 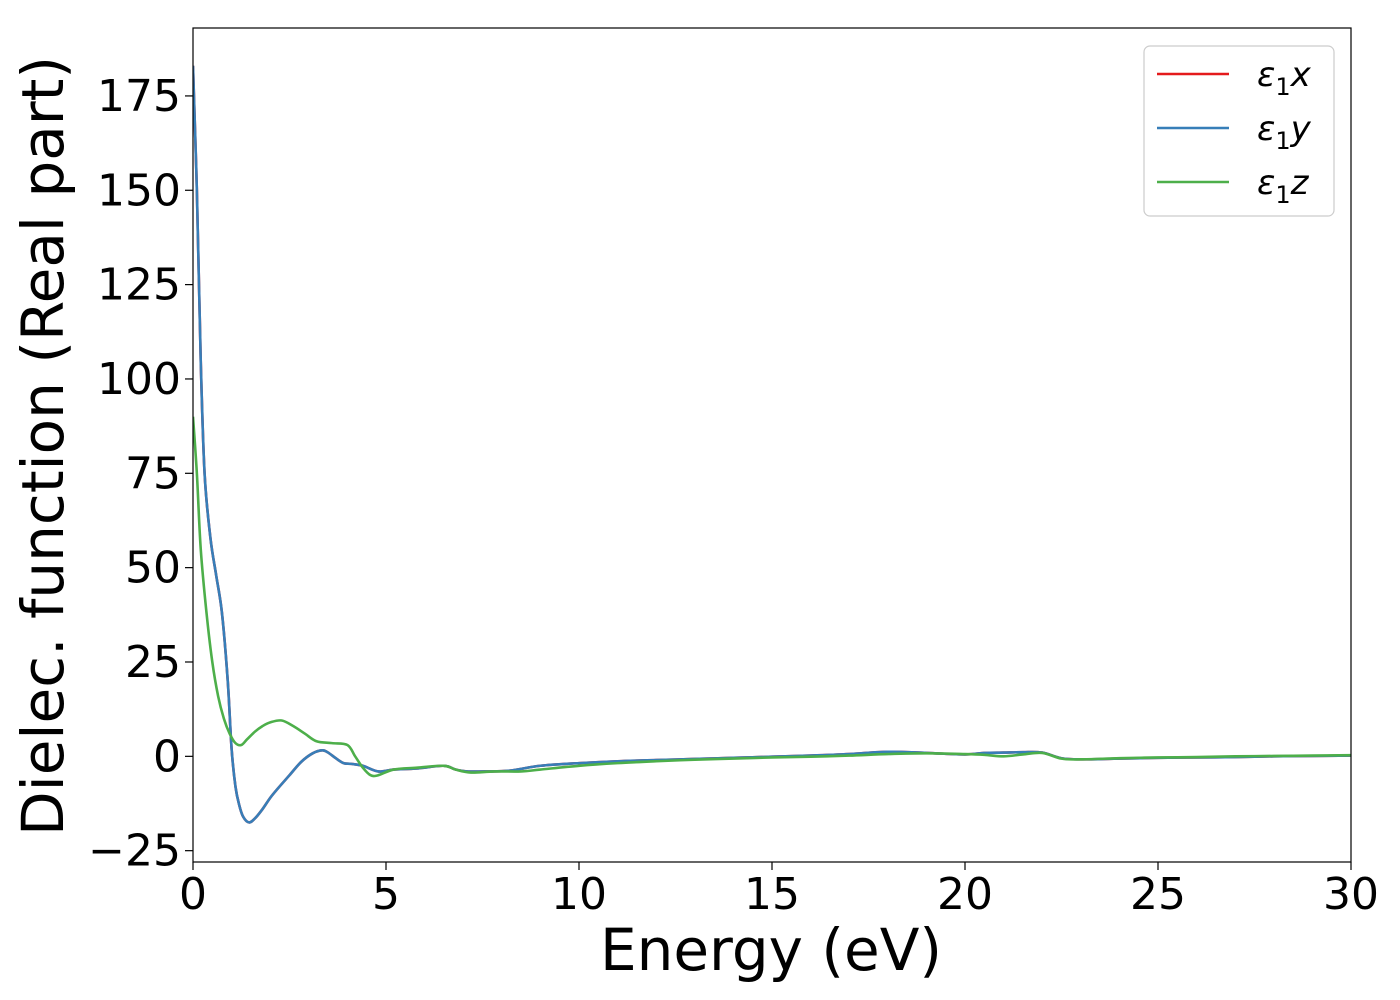 I want to click on y-tick-label: 50, so click(x=153, y=568).